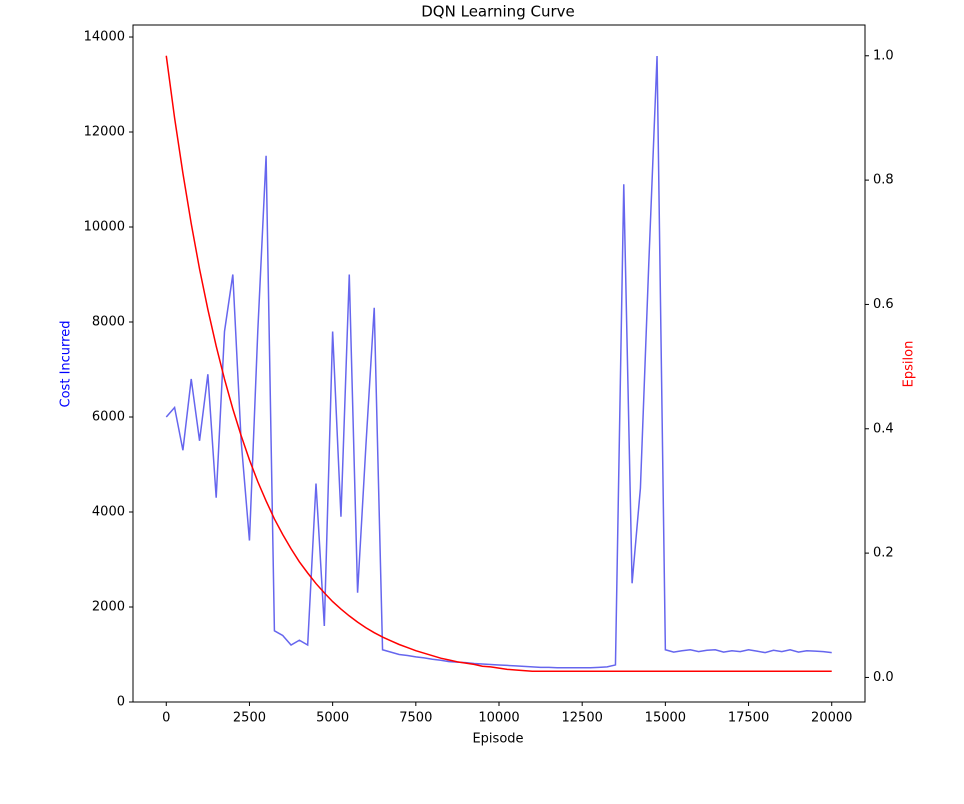  I want to click on y-axis-label: Cost Incurred, so click(66, 364).